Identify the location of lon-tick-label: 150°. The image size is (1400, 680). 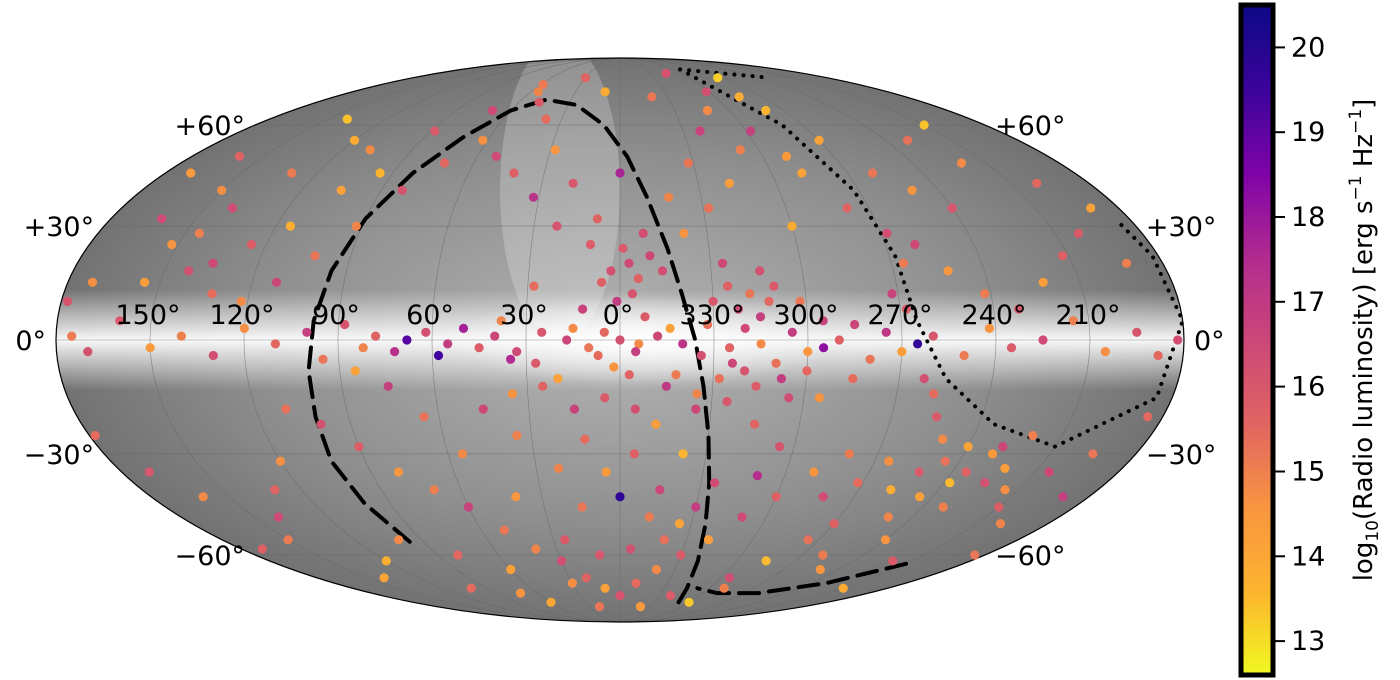
(147, 315).